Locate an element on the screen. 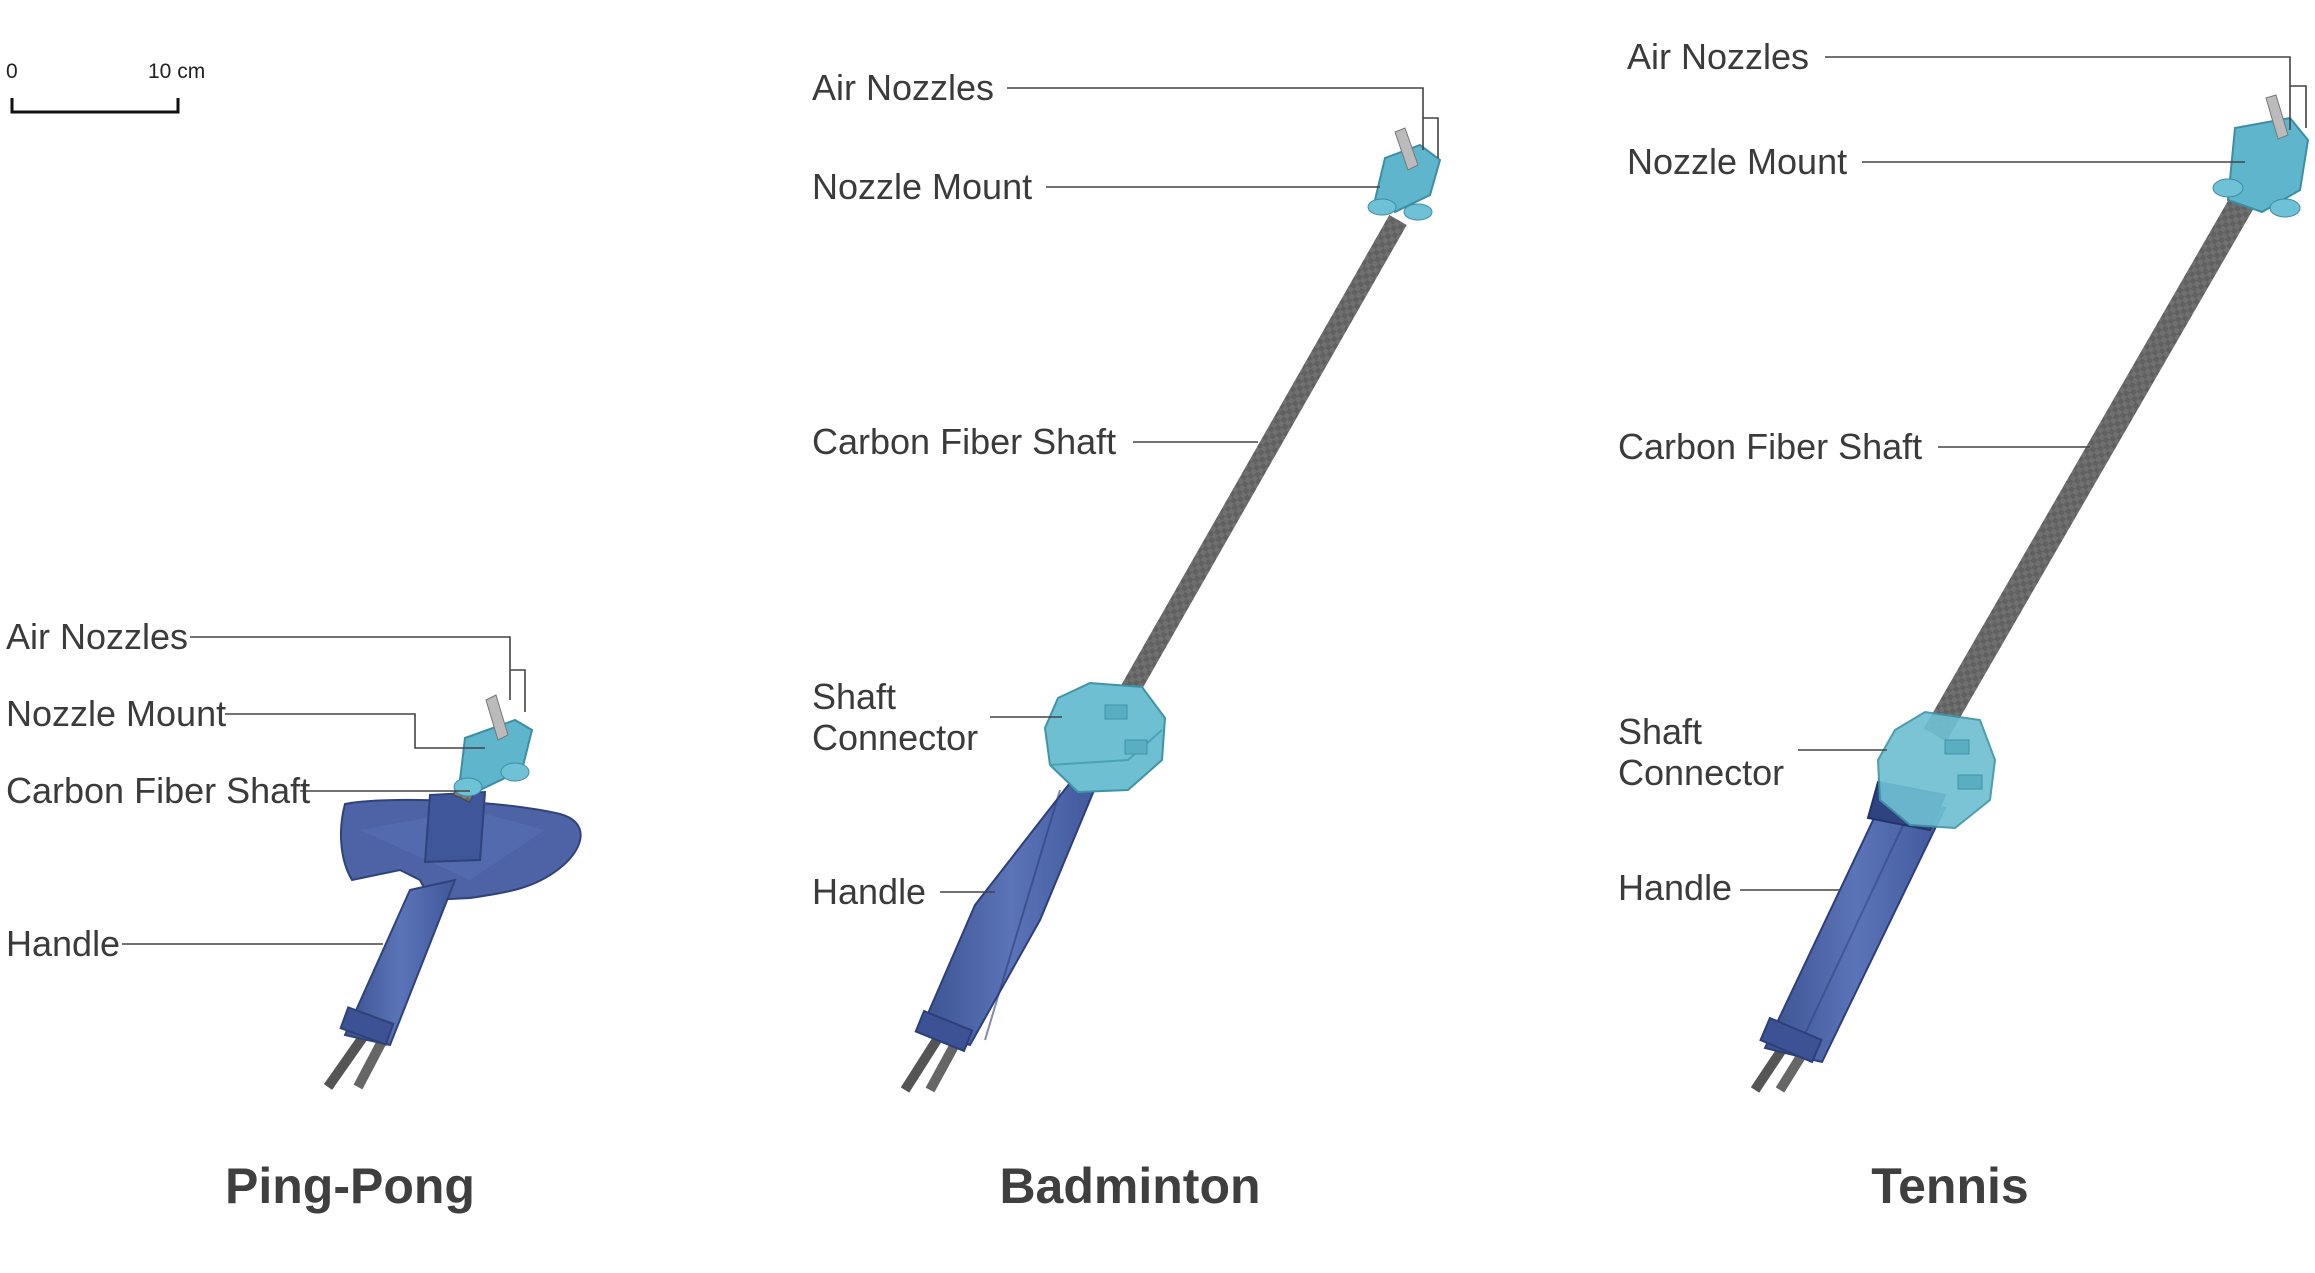 The width and height of the screenshot is (2315, 1273). badminton-shaft-connector is located at coordinates (1105, 737).